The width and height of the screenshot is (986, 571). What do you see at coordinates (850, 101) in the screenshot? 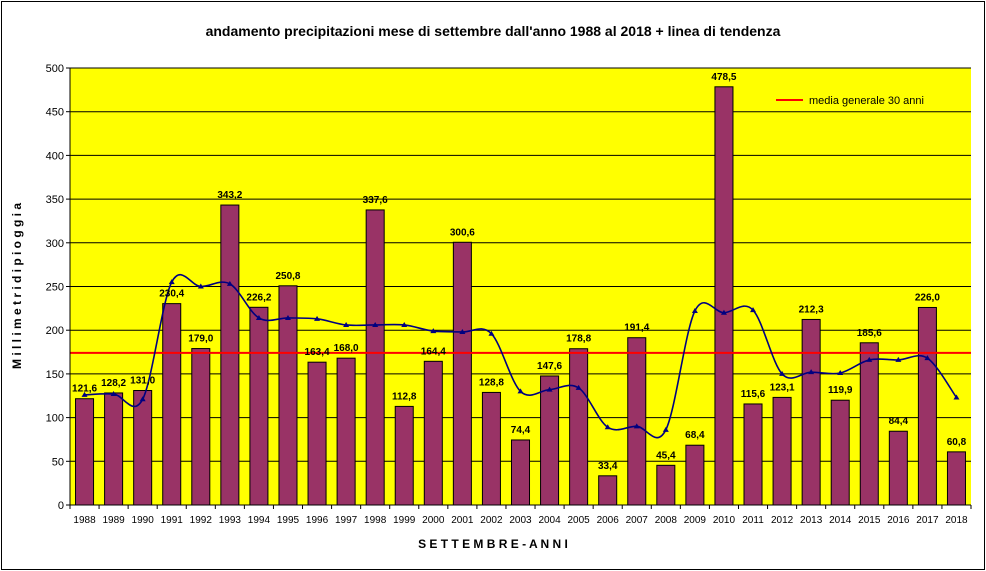
I see `legend: media generale 30 anni` at bounding box center [850, 101].